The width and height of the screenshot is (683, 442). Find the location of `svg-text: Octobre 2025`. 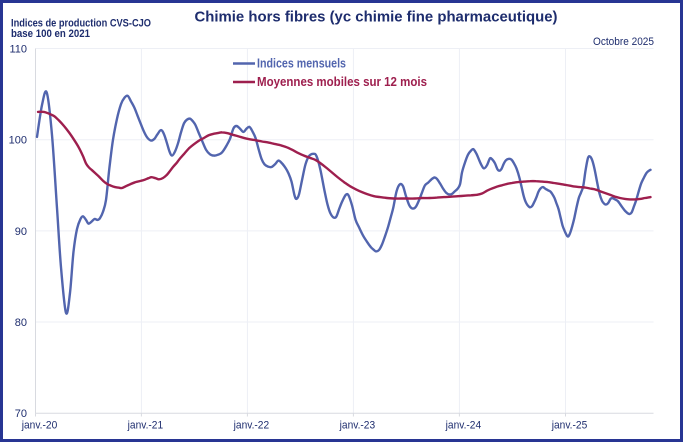

svg-text: Octobre 2025 is located at coordinates (623, 42).